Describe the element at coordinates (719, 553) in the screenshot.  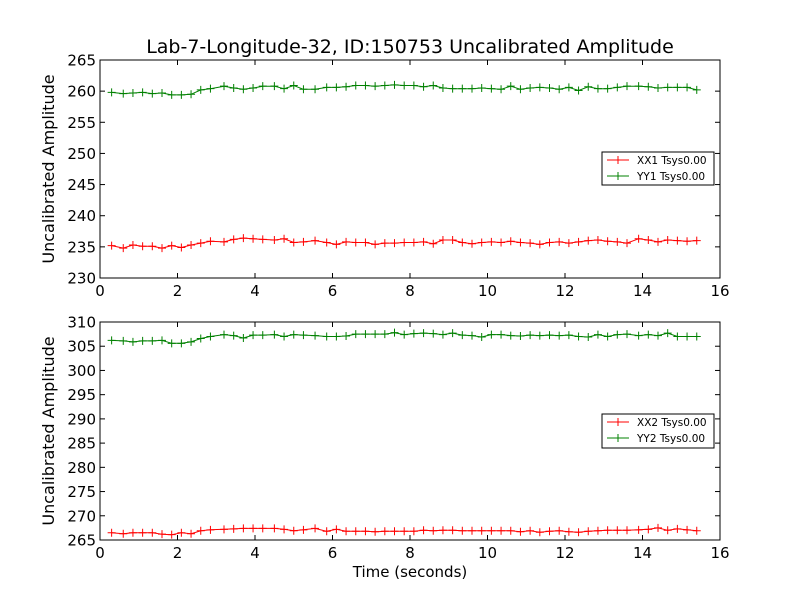
I see `bottom-x-tick-label: 16` at that location.